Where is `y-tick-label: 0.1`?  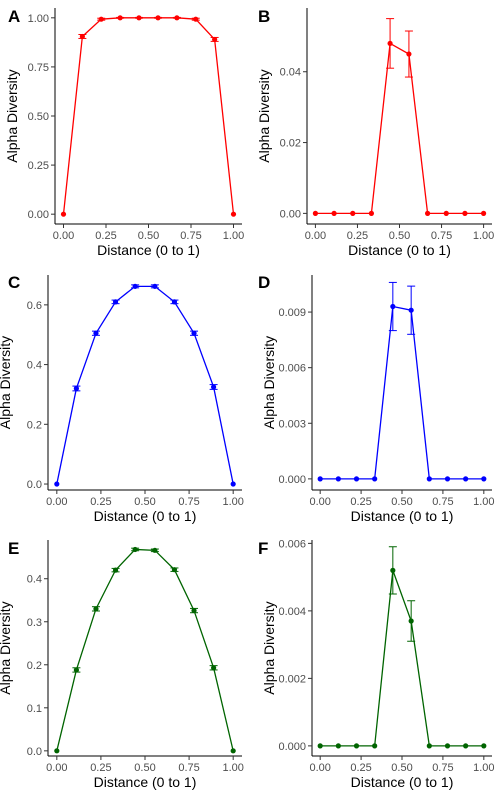
y-tick-label: 0.1 is located at coordinates (34, 709).